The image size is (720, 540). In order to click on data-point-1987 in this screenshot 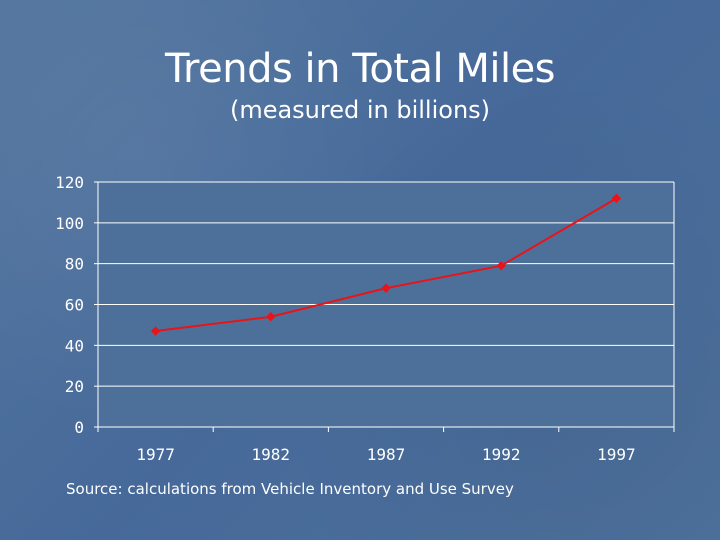, I will do `click(386, 288)`.